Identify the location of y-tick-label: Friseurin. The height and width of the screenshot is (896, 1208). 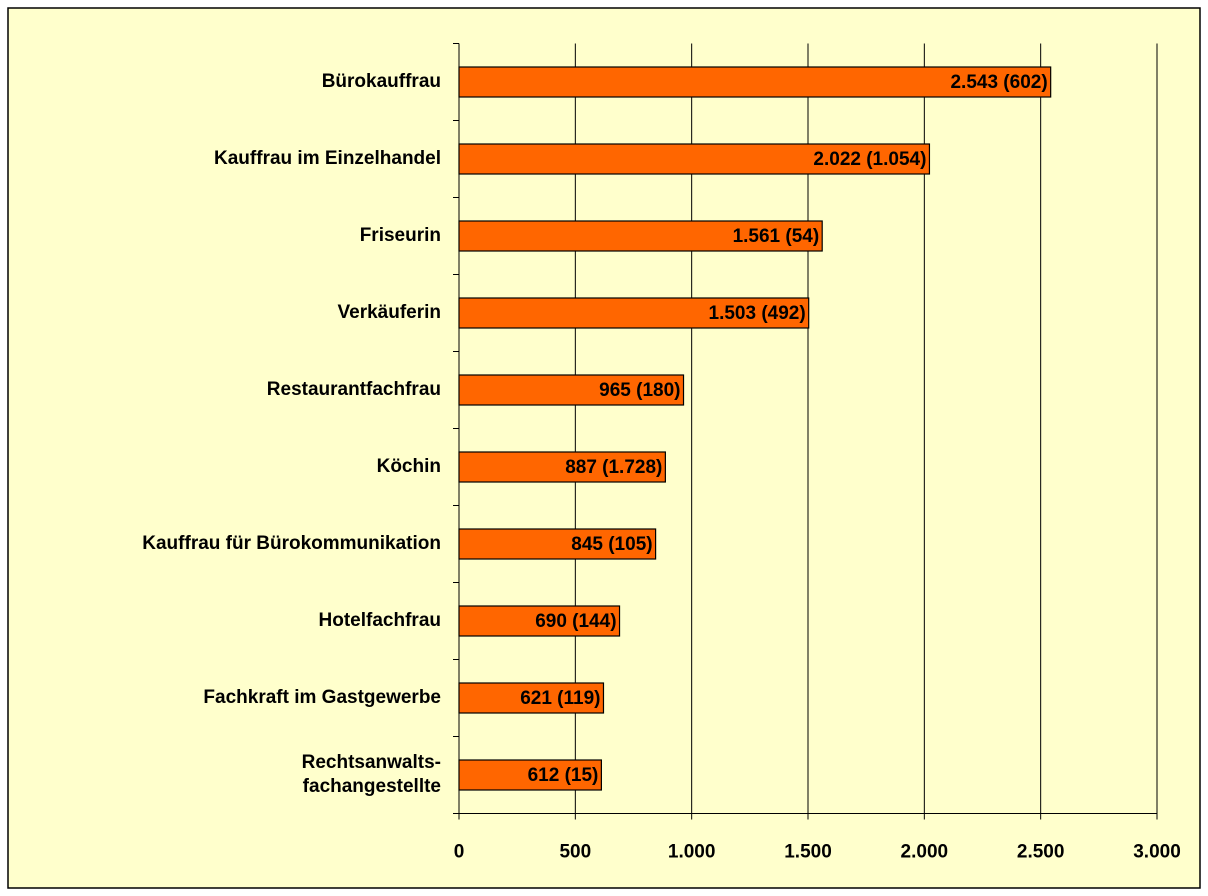
(400, 235).